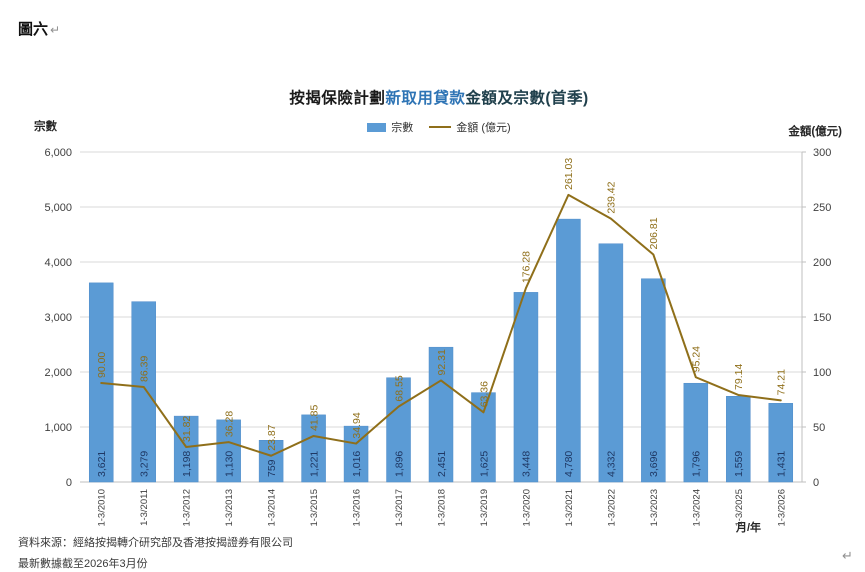 This screenshot has width=865, height=572. I want to click on legend-label-line: 金額 (億元), so click(483, 128).